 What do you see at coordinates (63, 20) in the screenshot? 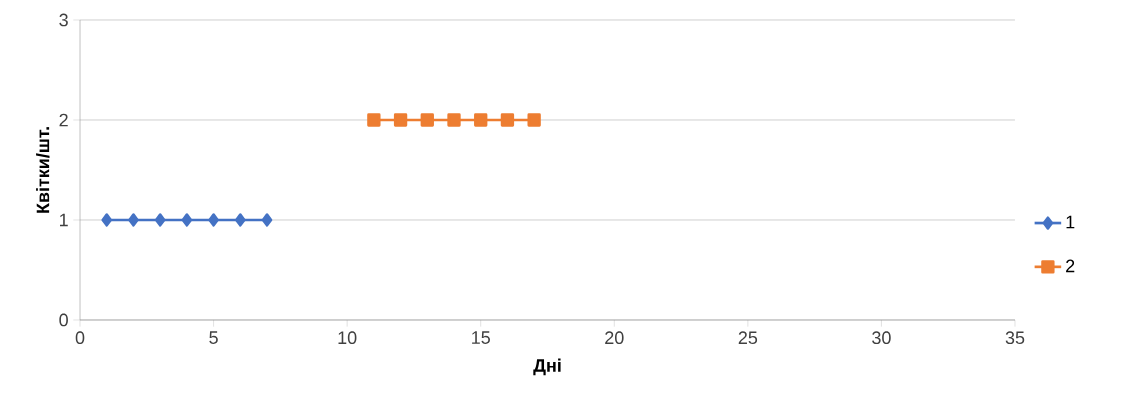
I see `y-tick-label: 3` at bounding box center [63, 20].